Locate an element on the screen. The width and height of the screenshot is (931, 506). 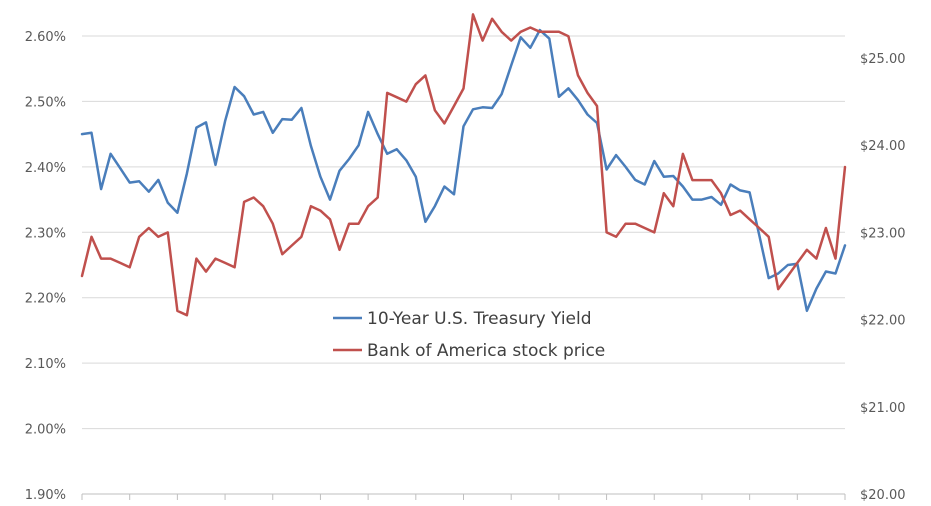
left-tick-label: 2.30% is located at coordinates (45, 233).